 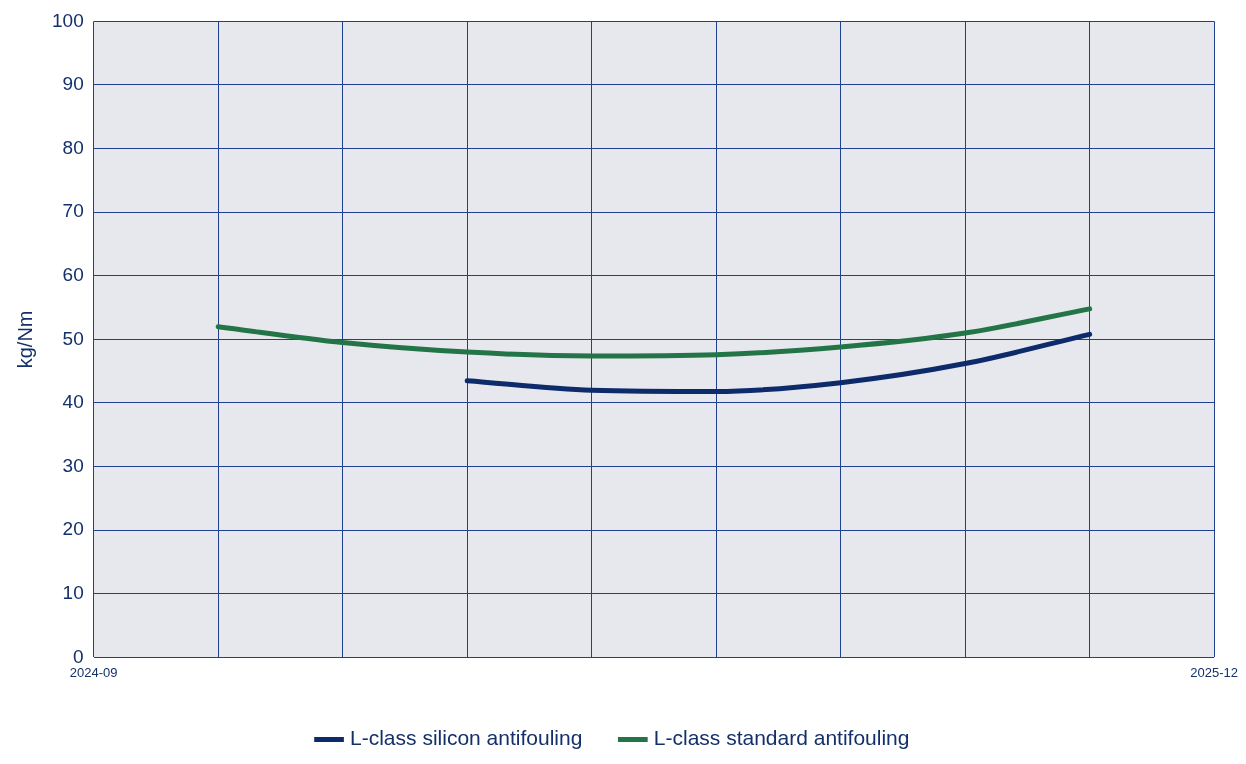 I want to click on y-tick-label: 80, so click(x=73, y=147).